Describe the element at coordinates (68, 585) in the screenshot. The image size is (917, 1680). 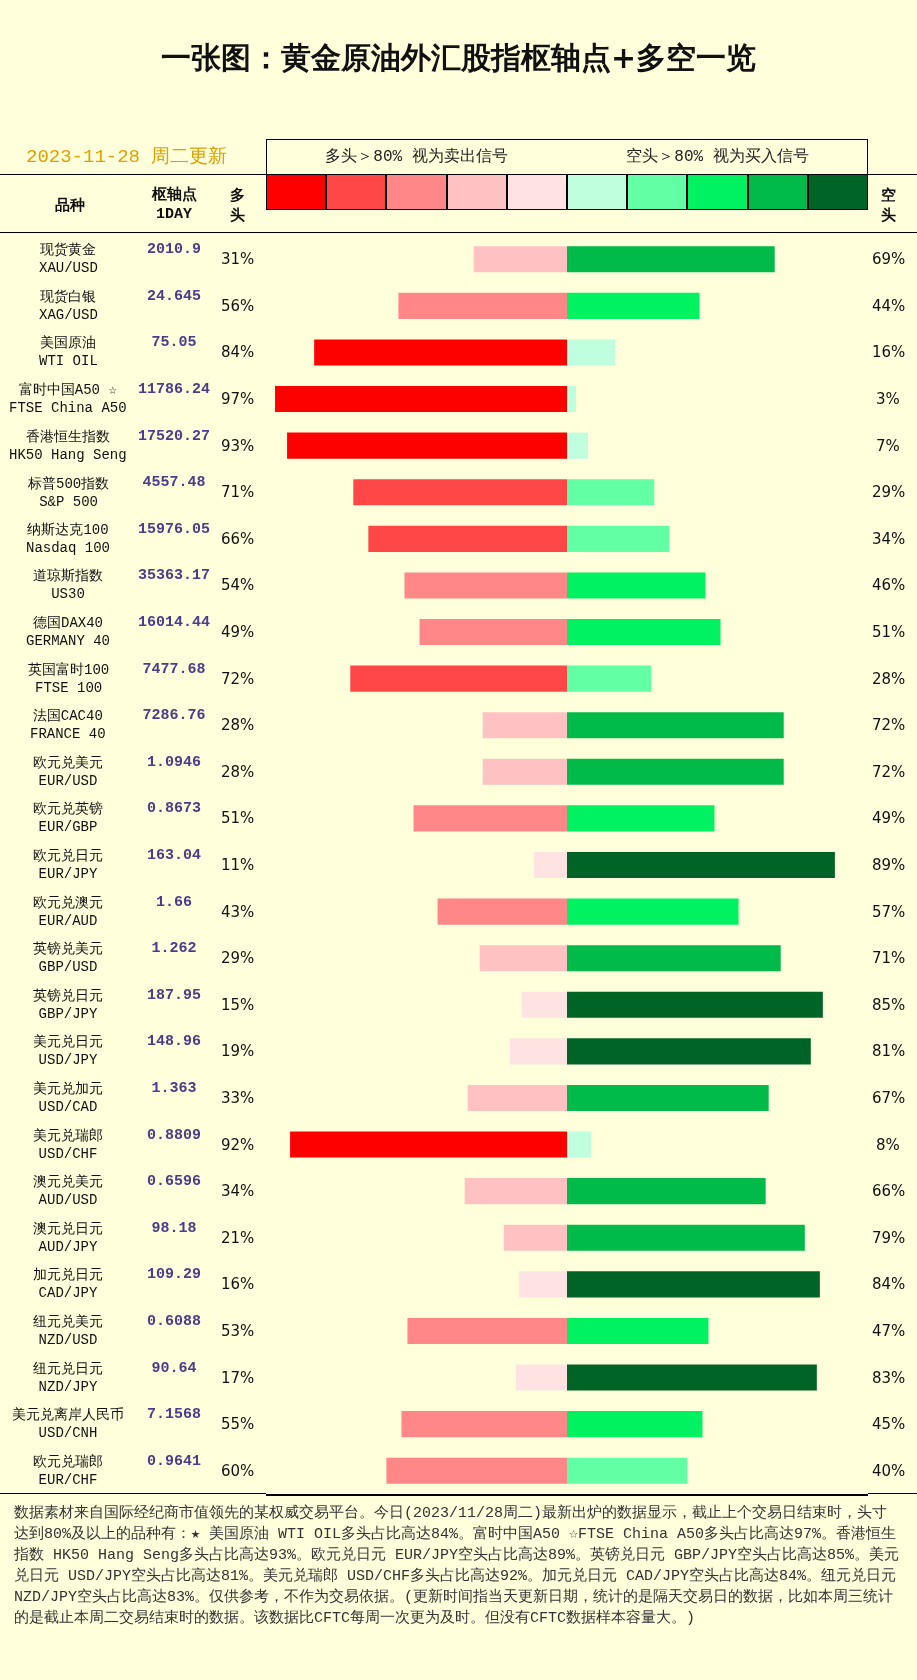
I see `y-tick-label: 道琼斯指数 US30` at that location.